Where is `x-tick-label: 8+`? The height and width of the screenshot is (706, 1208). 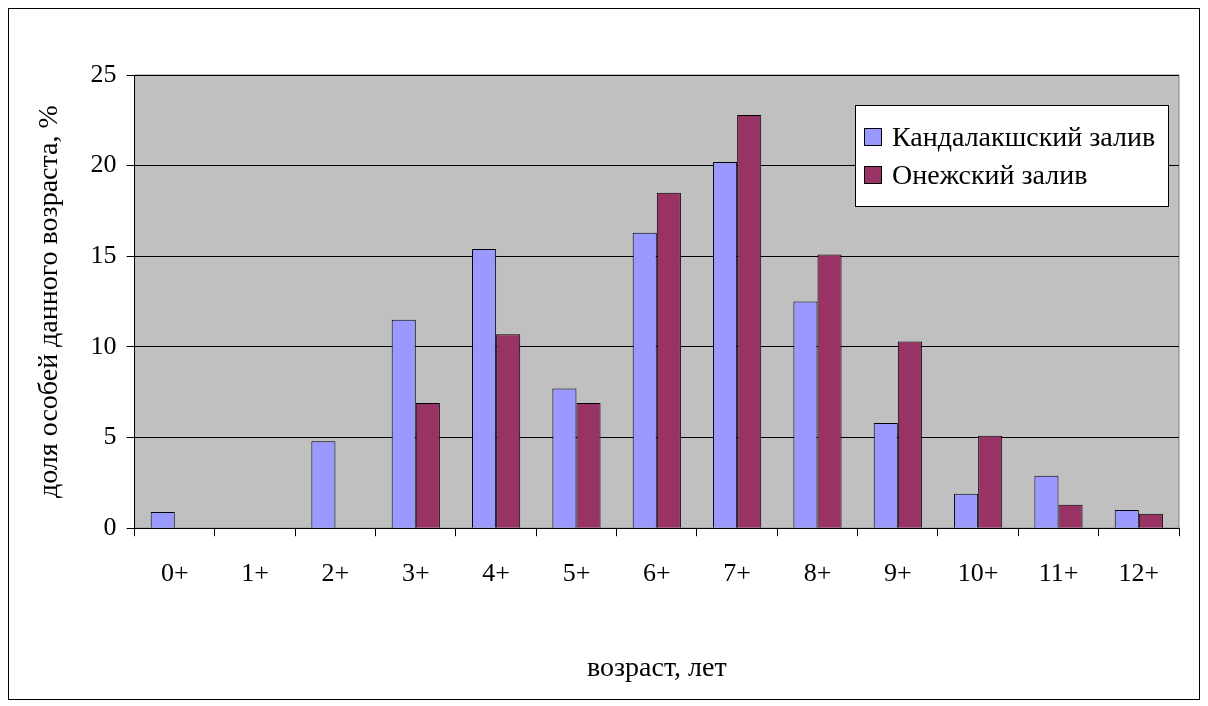
x-tick-label: 8+ is located at coordinates (817, 572).